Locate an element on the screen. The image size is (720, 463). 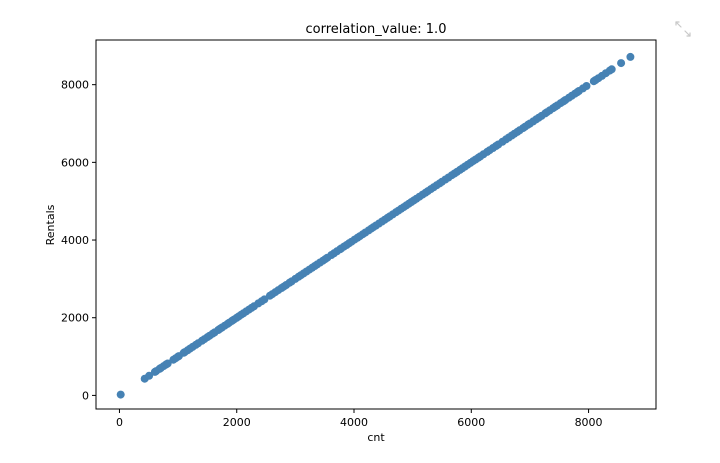
y-tick-label: 6000 is located at coordinates (75, 162).